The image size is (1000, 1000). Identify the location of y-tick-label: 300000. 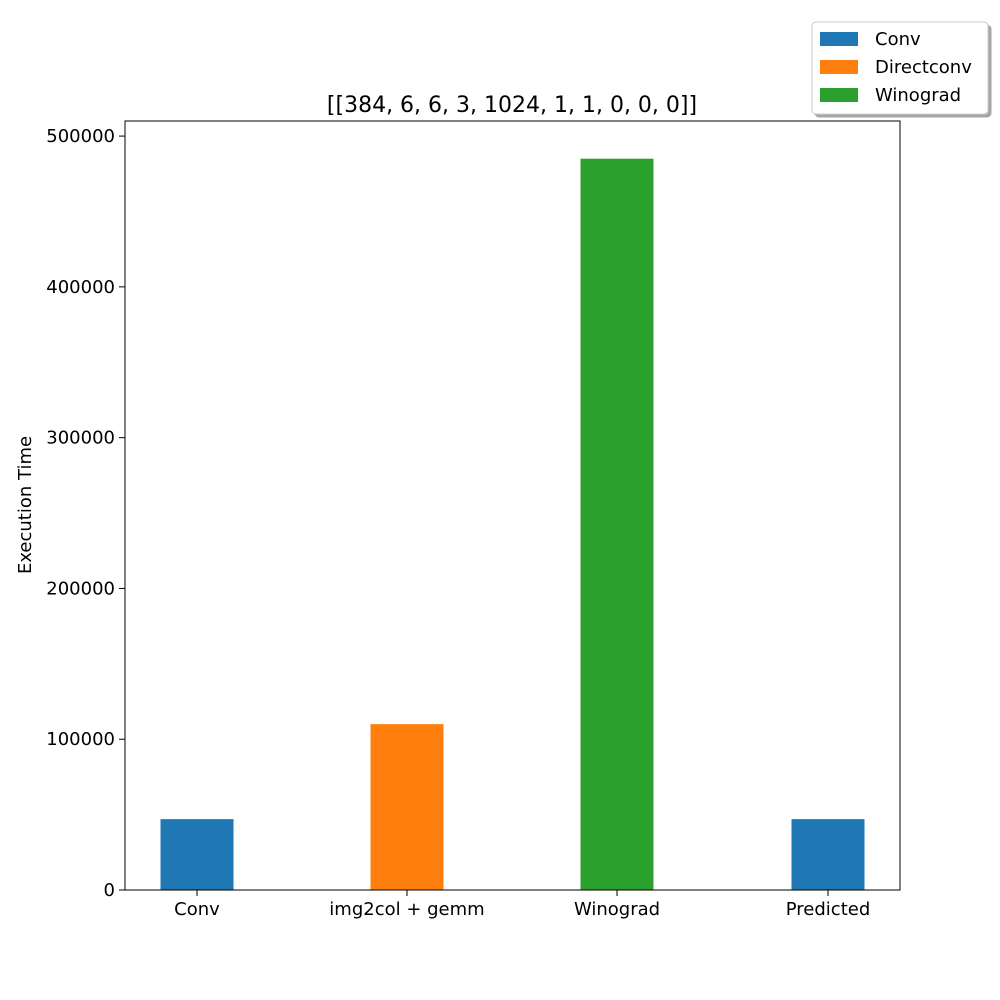
(80, 438).